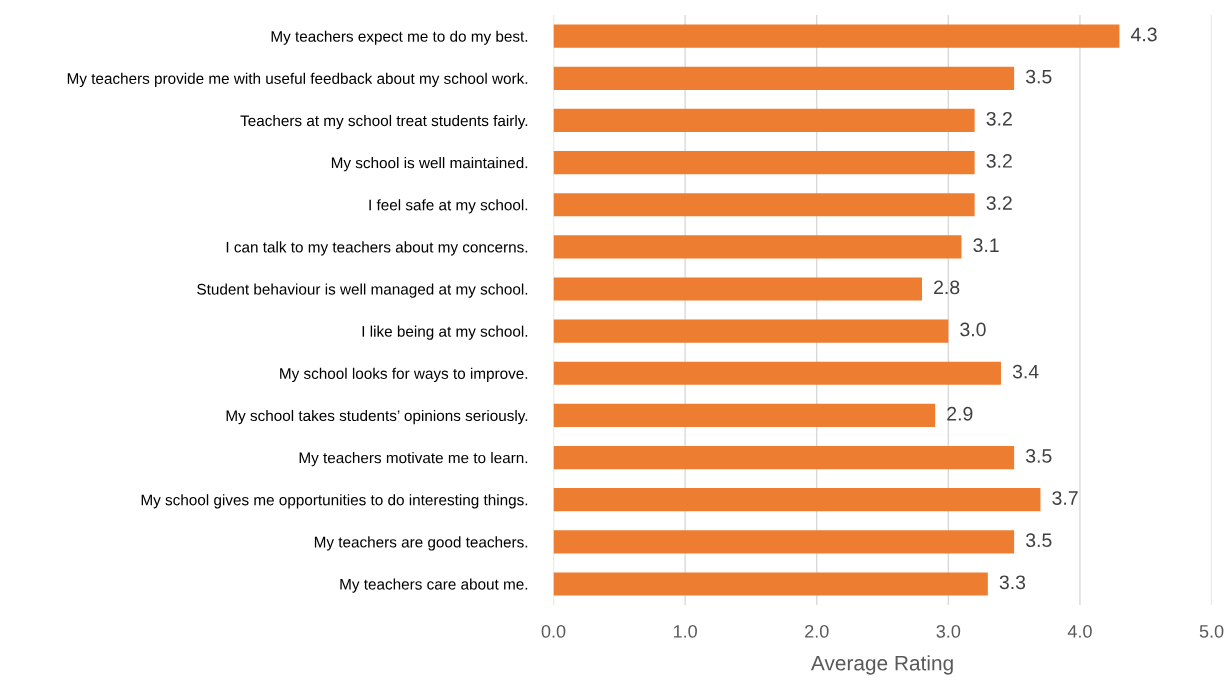 This screenshot has width=1230, height=686. Describe the element at coordinates (448, 206) in the screenshot. I see `y-tick-label: I feel safe at my school.` at that location.